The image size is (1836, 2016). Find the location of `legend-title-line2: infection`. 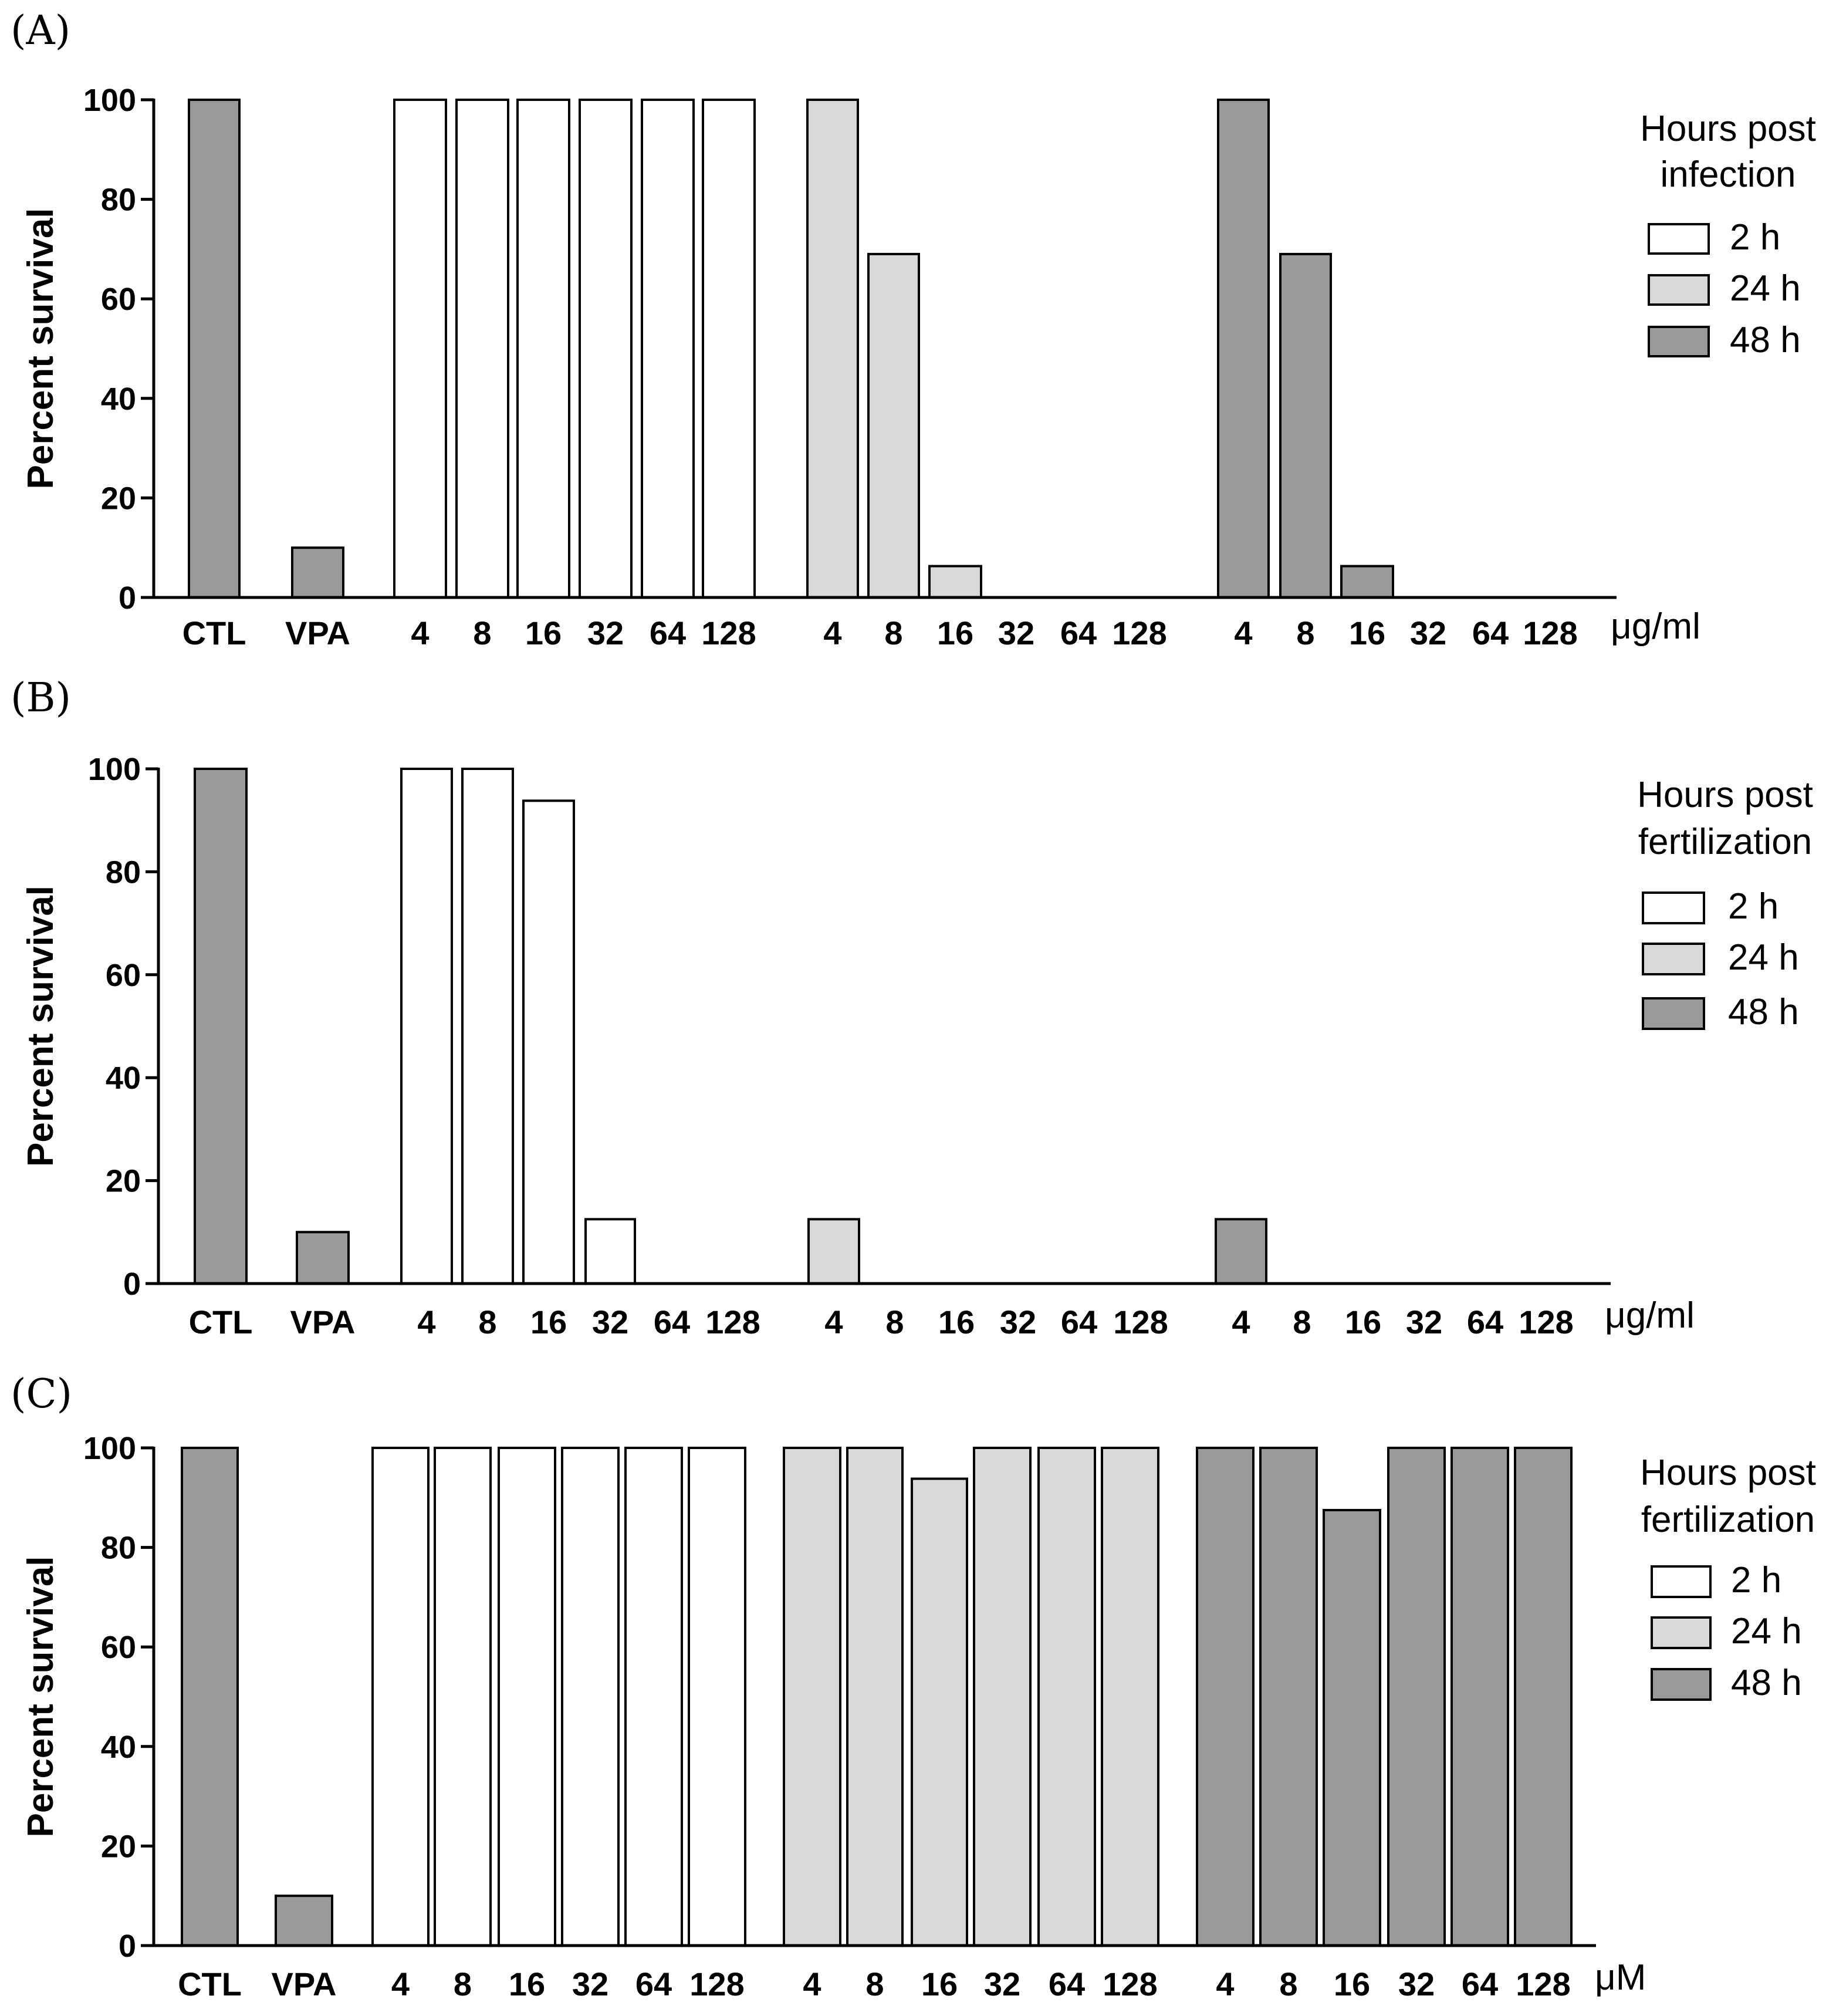

legend-title-line2: infection is located at coordinates (1728, 174).